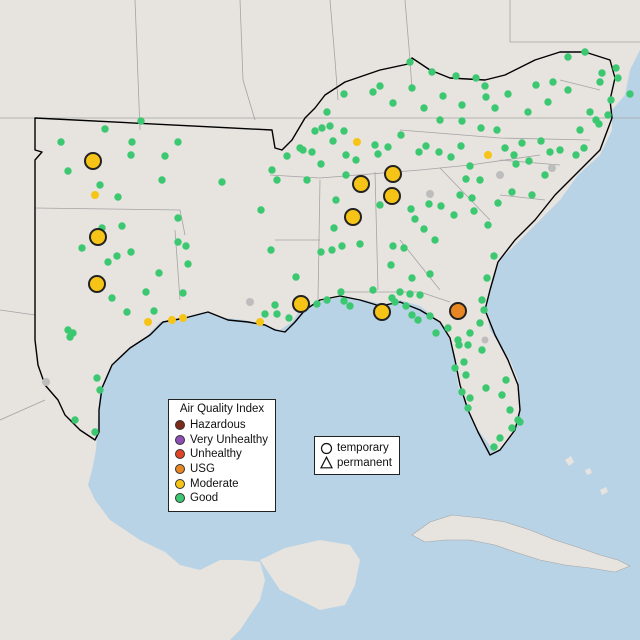 The width and height of the screenshot is (640, 640). What do you see at coordinates (458, 311) in the screenshot?
I see `monitor-usg-large` at bounding box center [458, 311].